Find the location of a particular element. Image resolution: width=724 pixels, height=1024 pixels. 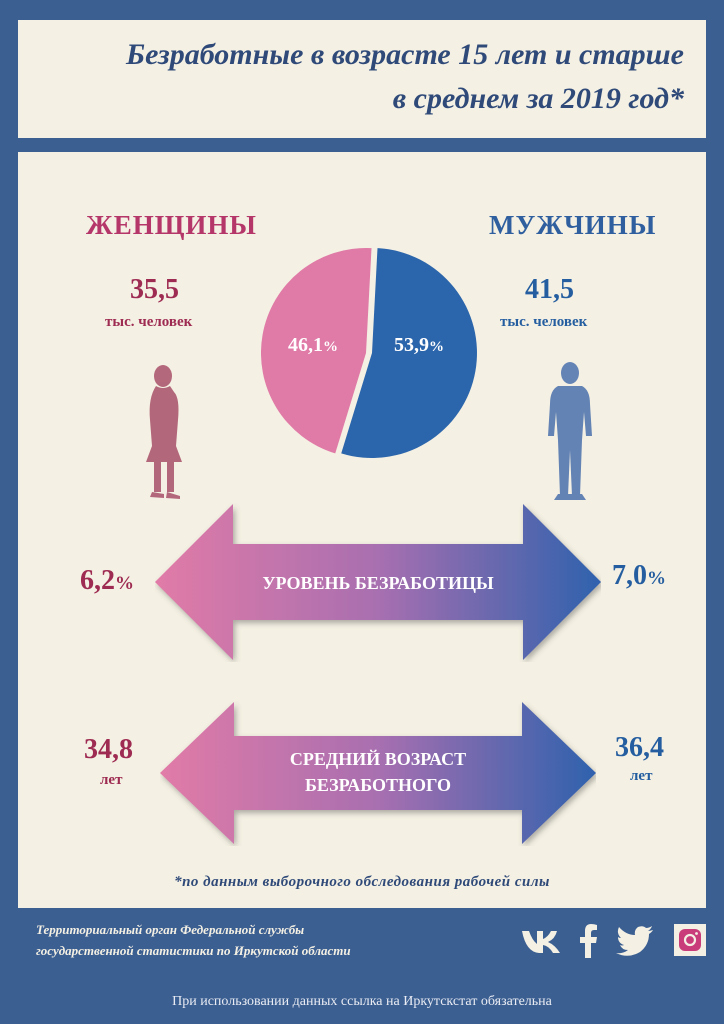

instagram-icon is located at coordinates (690, 940).